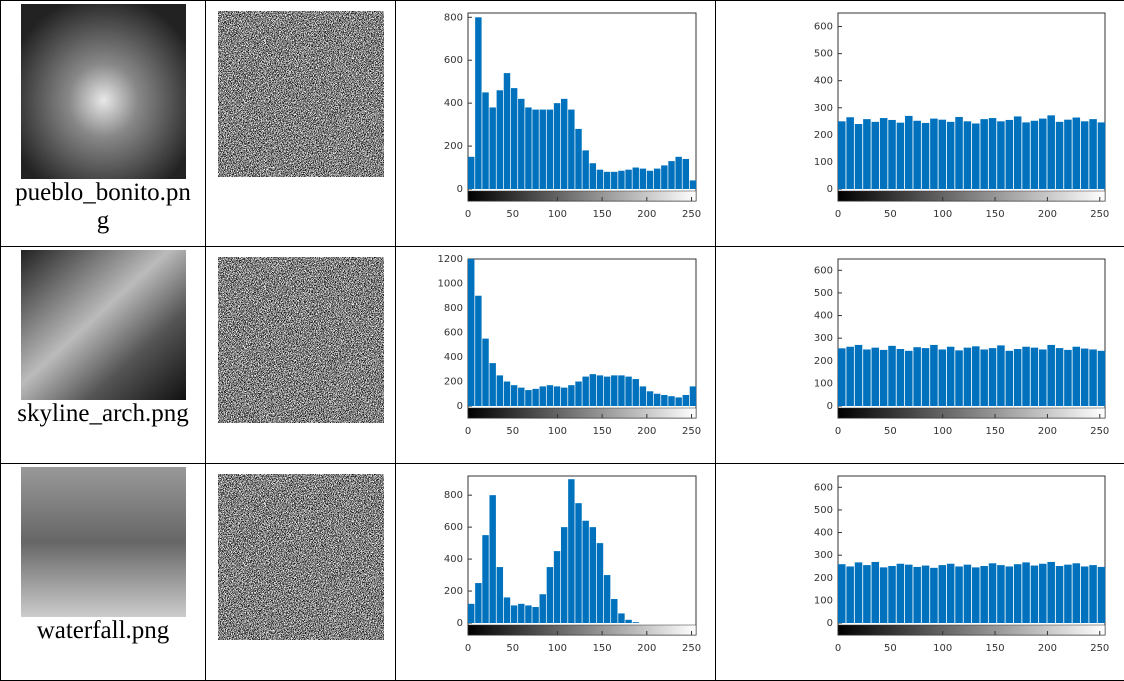  I want to click on y-tick-label: 400, so click(823, 533).